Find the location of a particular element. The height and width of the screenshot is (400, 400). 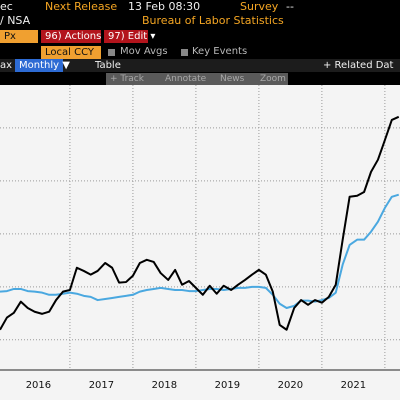

ticker-fragment: ec is located at coordinates (6, 6).